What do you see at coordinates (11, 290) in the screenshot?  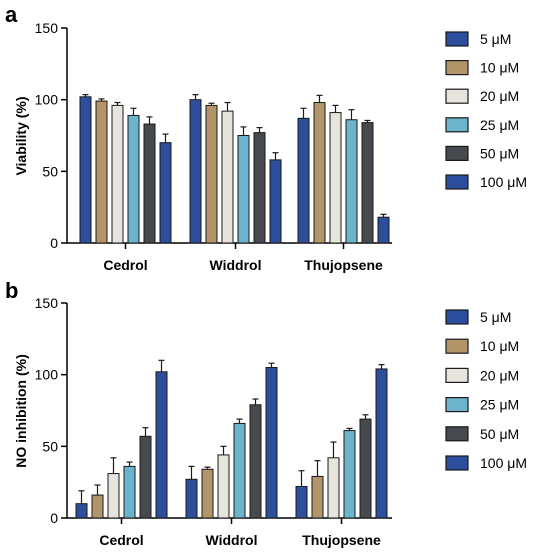 I see `panel-label: b` at bounding box center [11, 290].